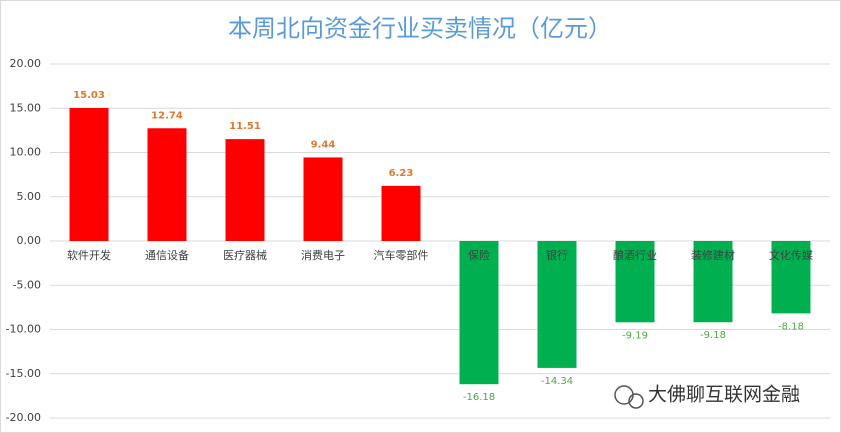 The image size is (841, 433). What do you see at coordinates (713, 255) in the screenshot?
I see `x-tick-label: 装修建材` at bounding box center [713, 255].